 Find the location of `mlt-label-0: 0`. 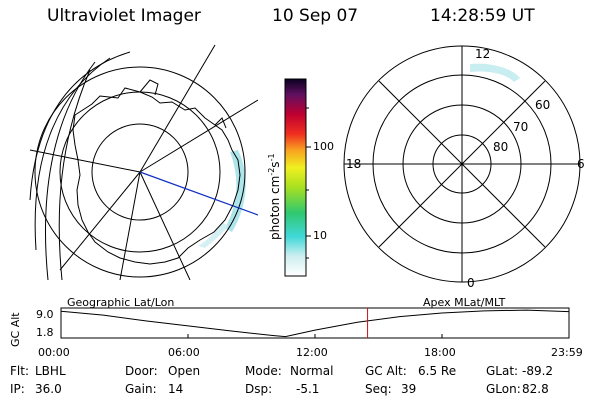

mlt-label-0: 0 is located at coordinates (471, 283).